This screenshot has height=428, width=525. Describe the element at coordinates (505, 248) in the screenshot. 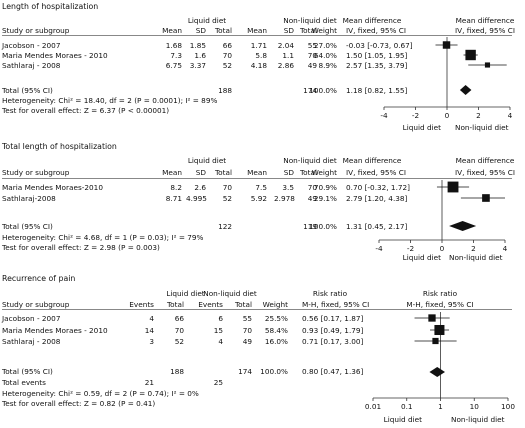

I see `x-axis-tick-label: 4` at that location.